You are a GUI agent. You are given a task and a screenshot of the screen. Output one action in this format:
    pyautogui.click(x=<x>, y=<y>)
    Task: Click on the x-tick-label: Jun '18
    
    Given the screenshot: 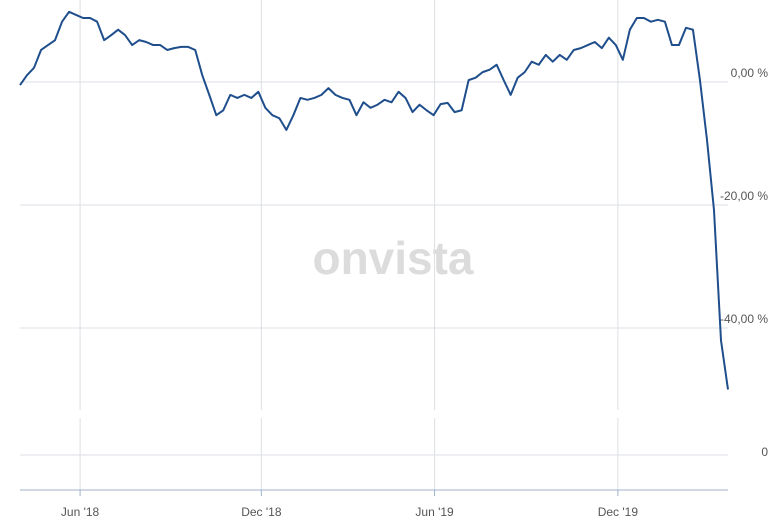 What is the action you would take?
    pyautogui.click(x=80, y=512)
    